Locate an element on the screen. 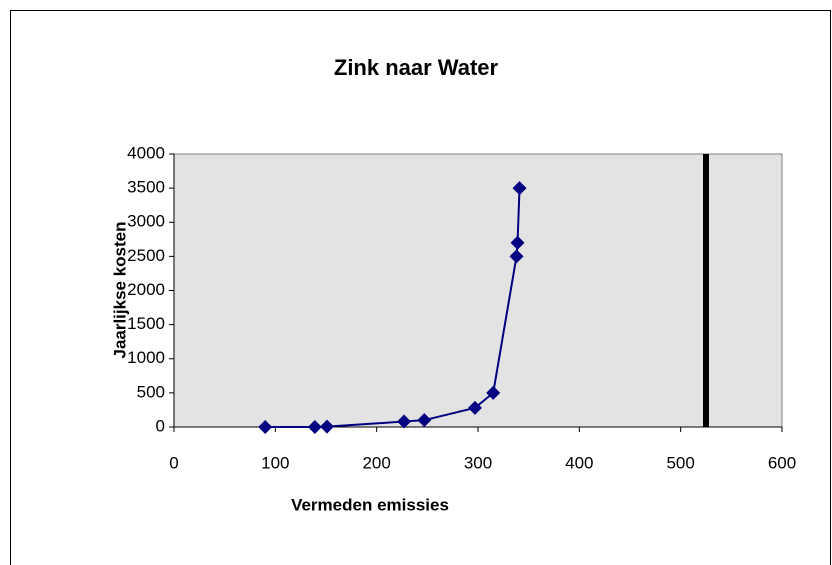 The width and height of the screenshot is (832, 565). y-tick-label: 0 is located at coordinates (160, 425).